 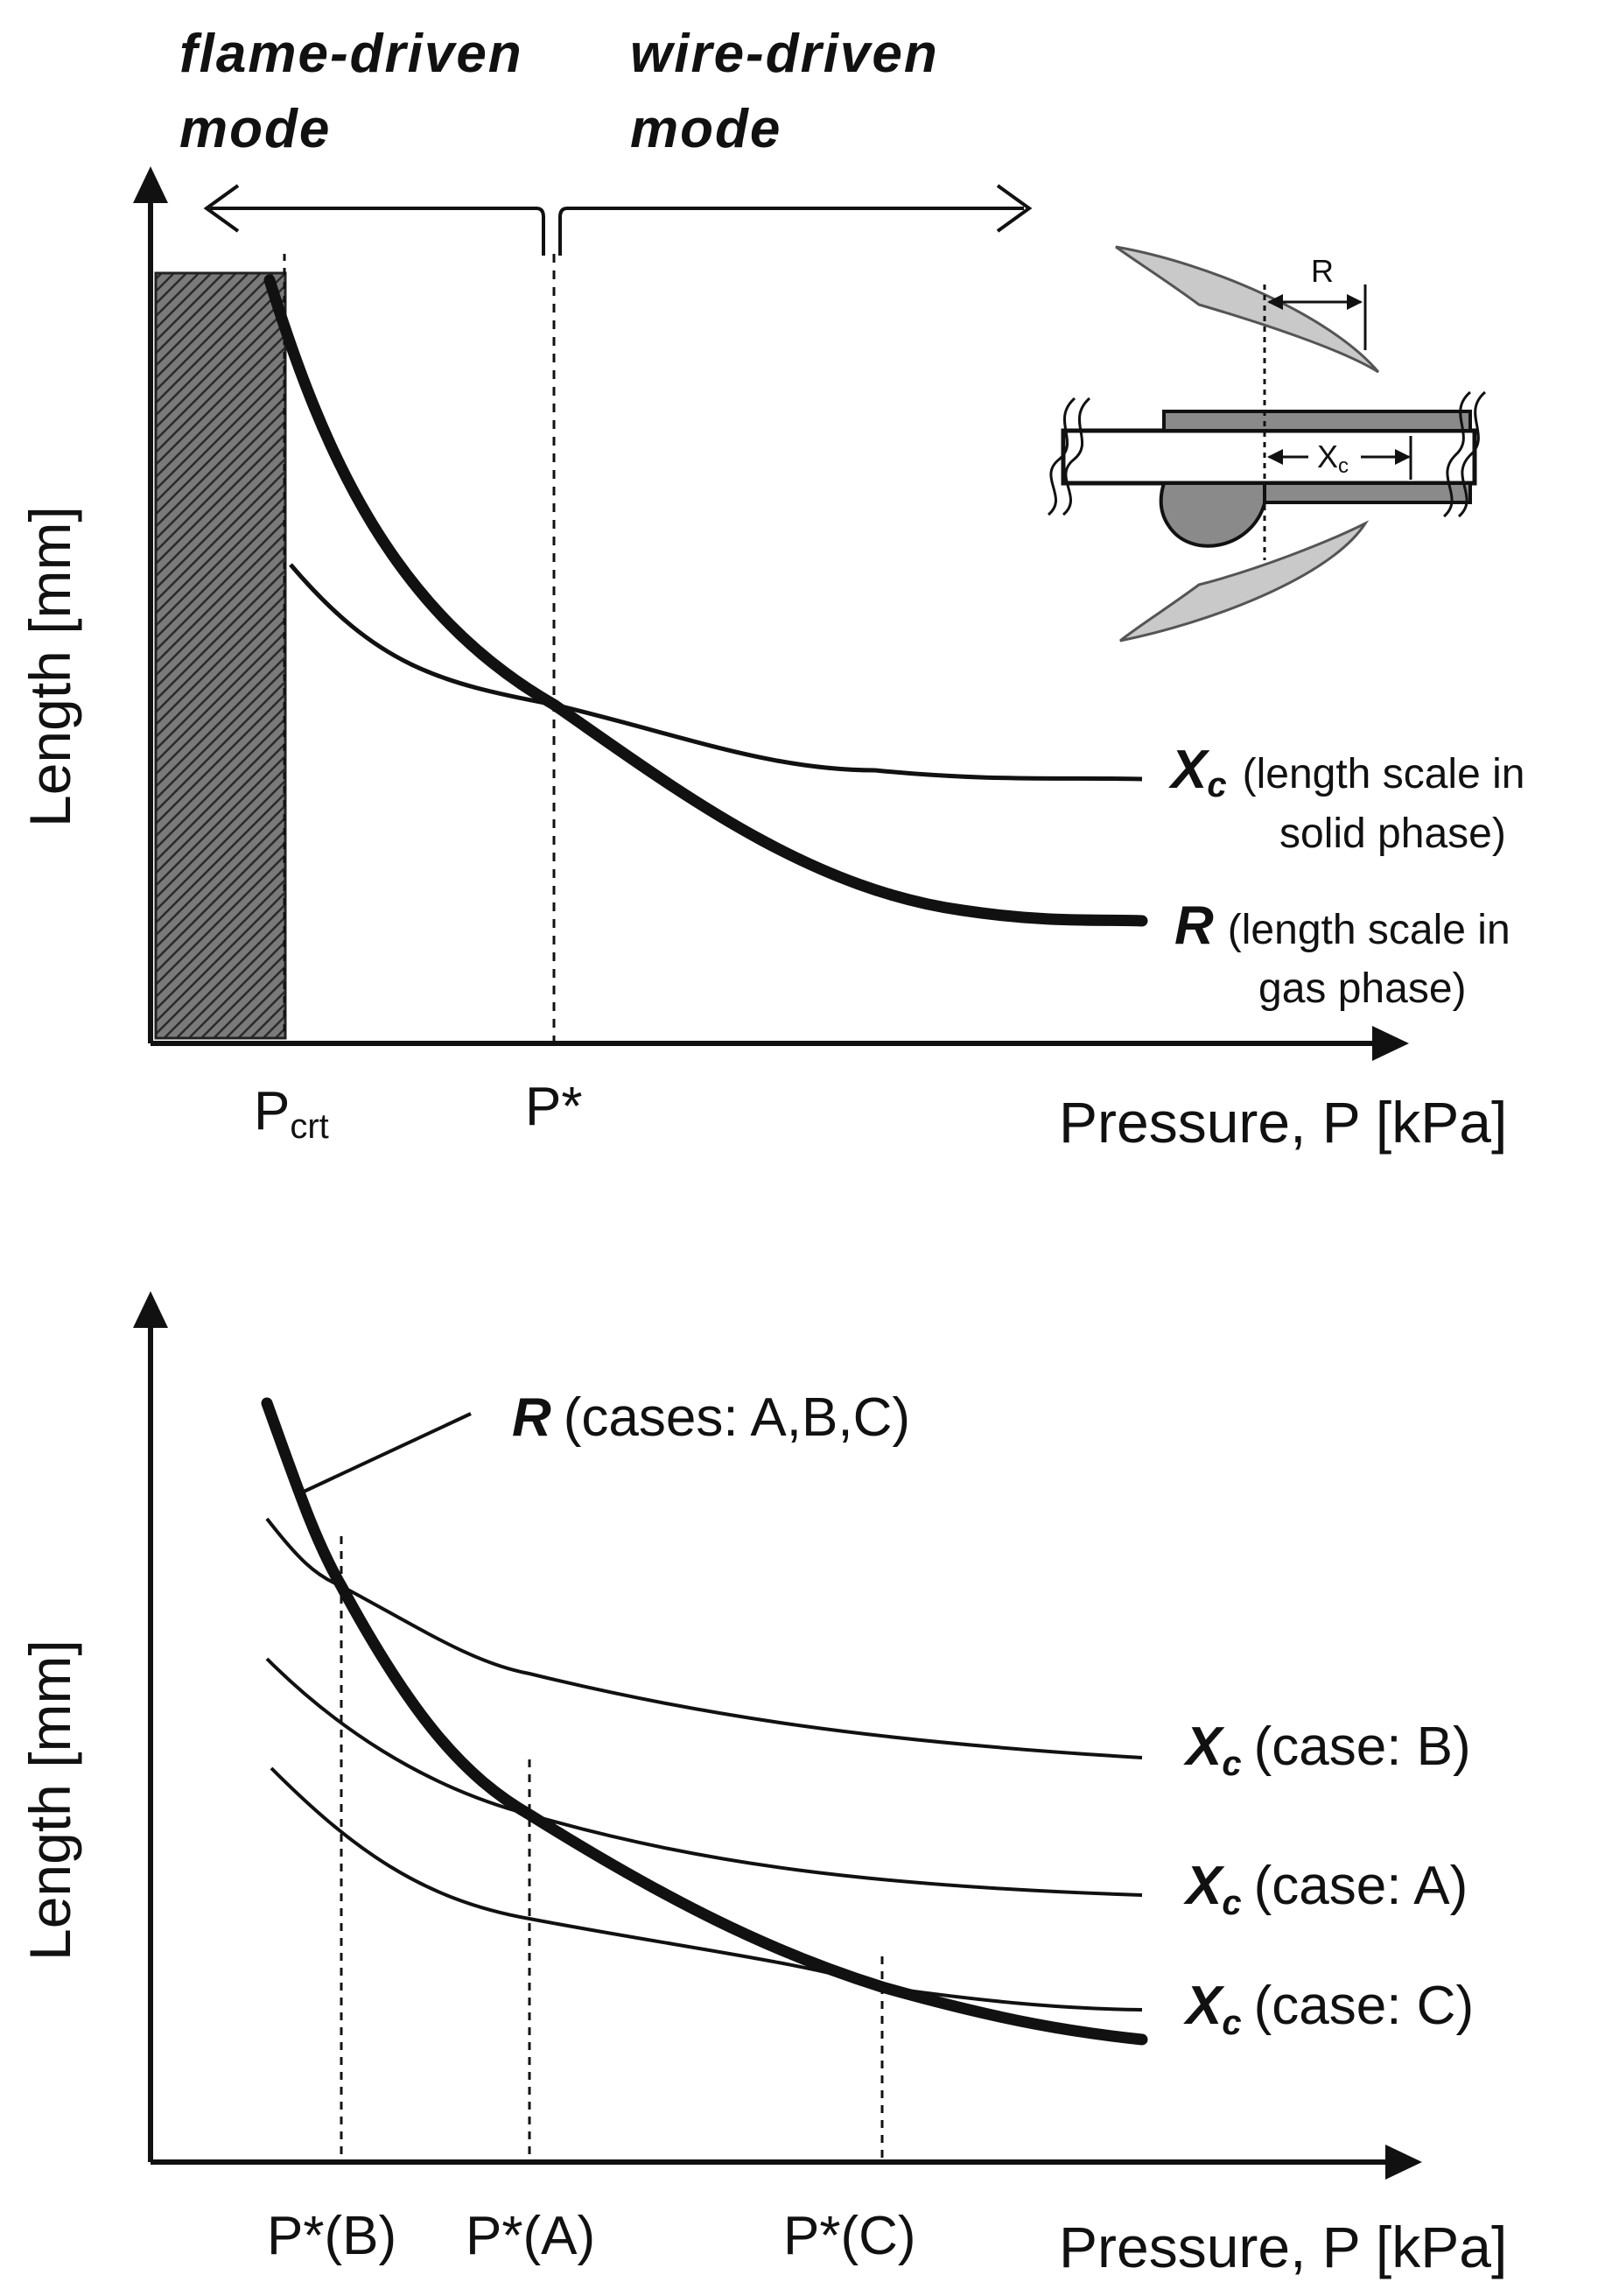 What do you see at coordinates (1244, 581) in the screenshot?
I see `inset-flame-lower` at bounding box center [1244, 581].